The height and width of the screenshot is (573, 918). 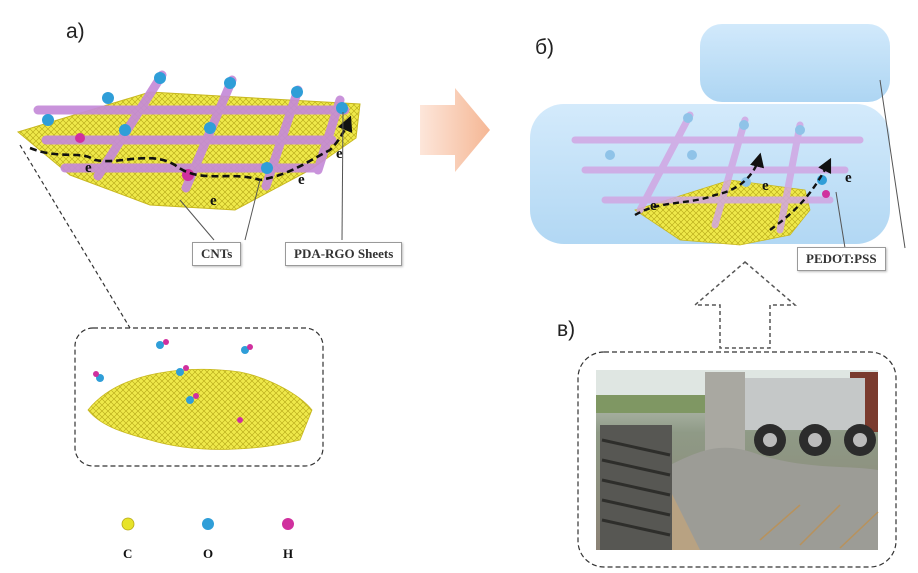 I want to click on electron-path-b, so click(x=699, y=184).